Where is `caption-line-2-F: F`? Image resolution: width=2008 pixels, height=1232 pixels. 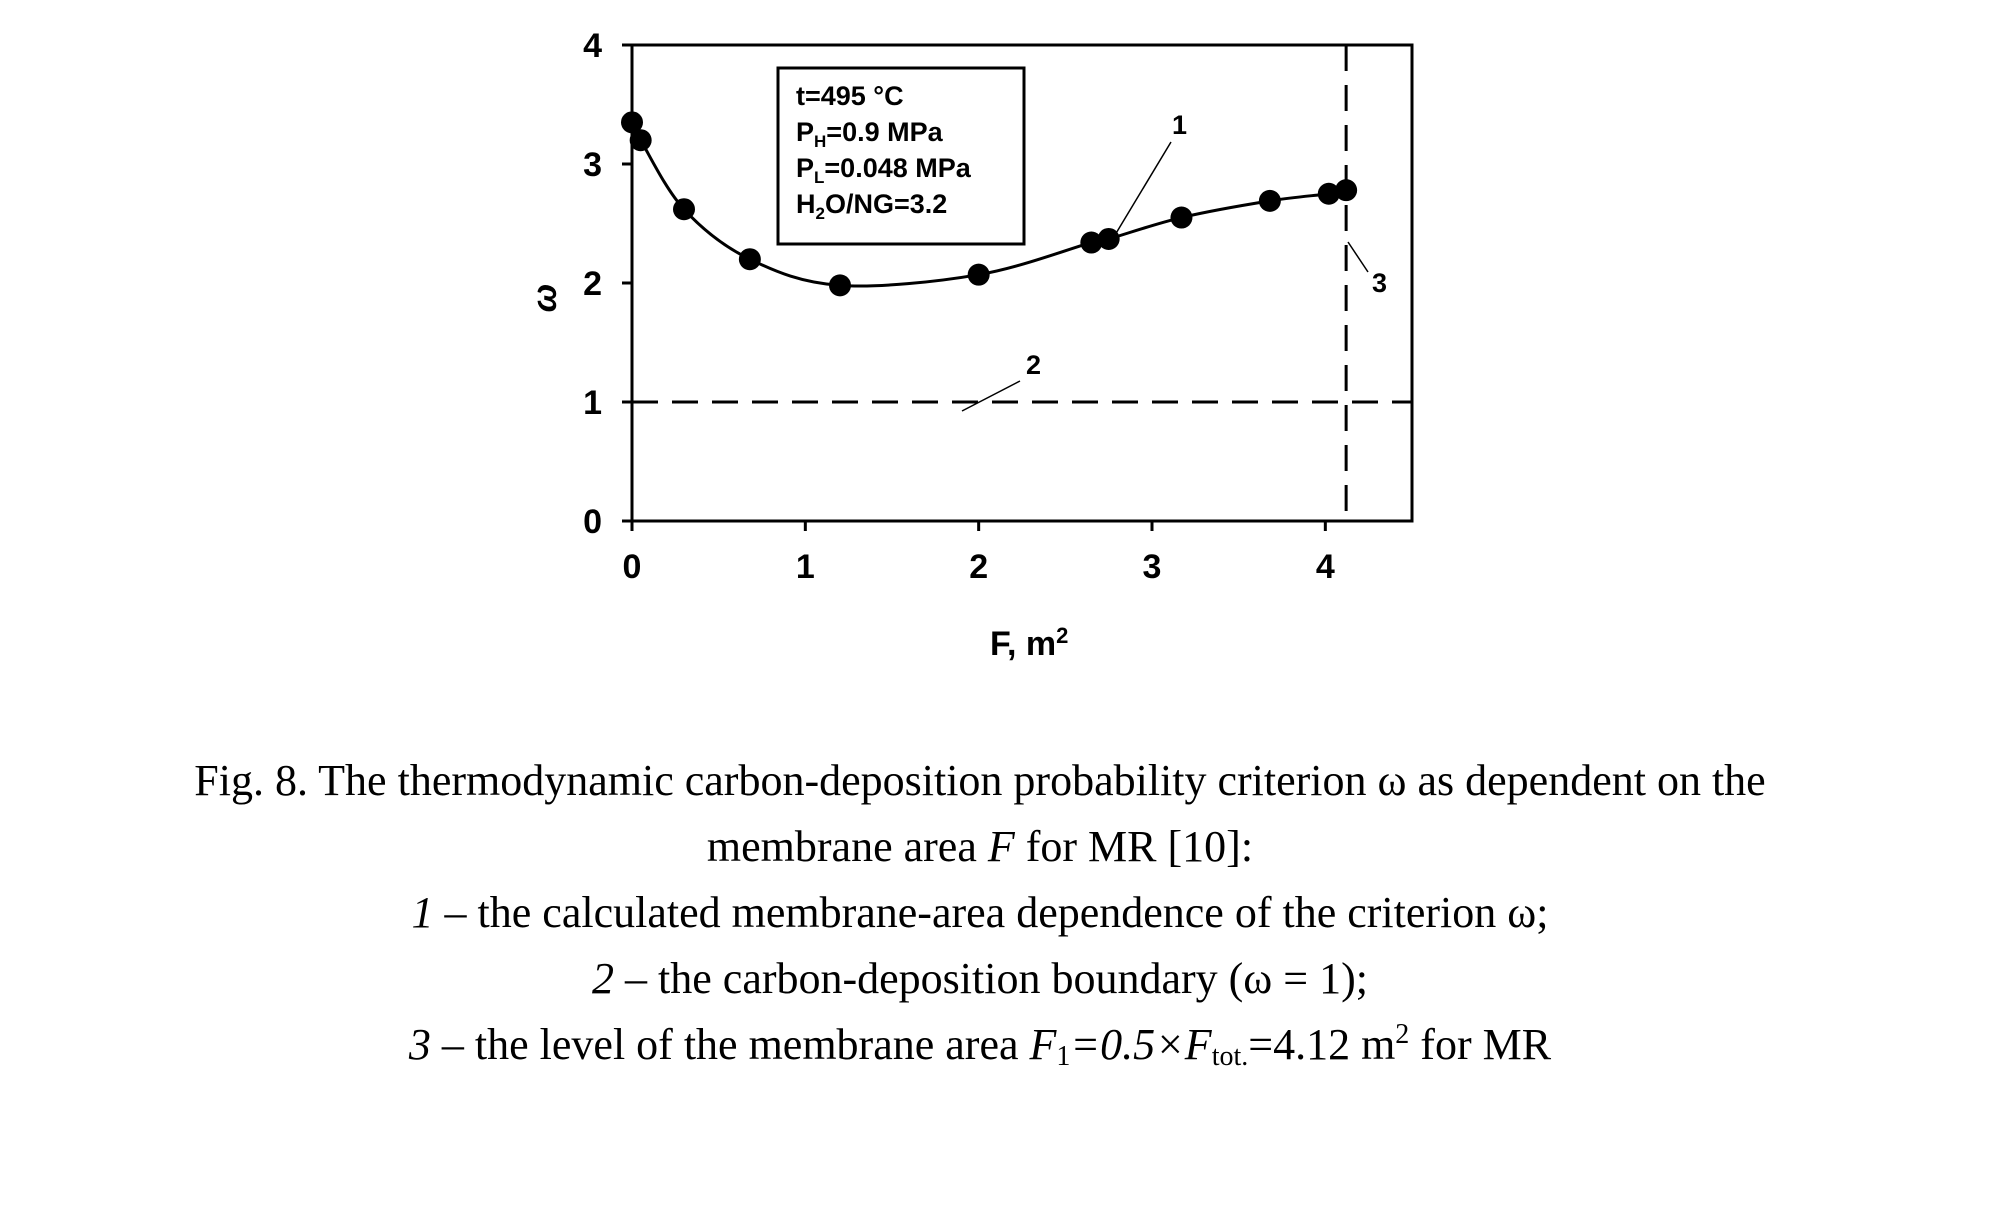 caption-line-2-F: F is located at coordinates (1001, 846).